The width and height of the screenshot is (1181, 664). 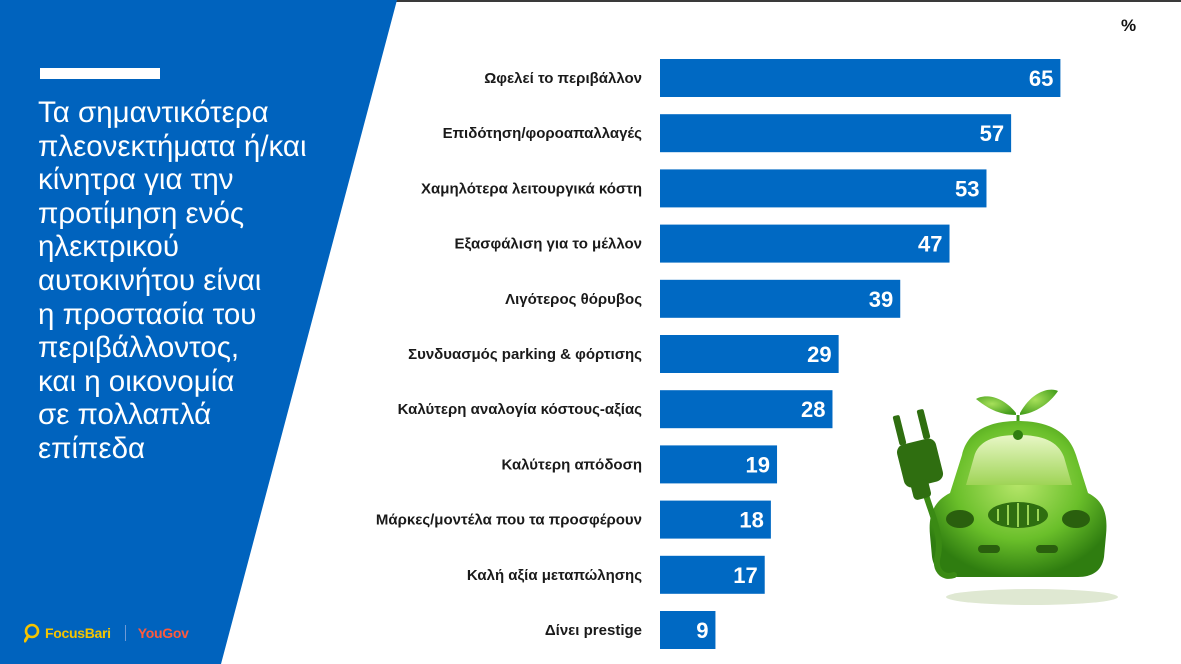 I want to click on plug-icon, so click(x=924, y=494).